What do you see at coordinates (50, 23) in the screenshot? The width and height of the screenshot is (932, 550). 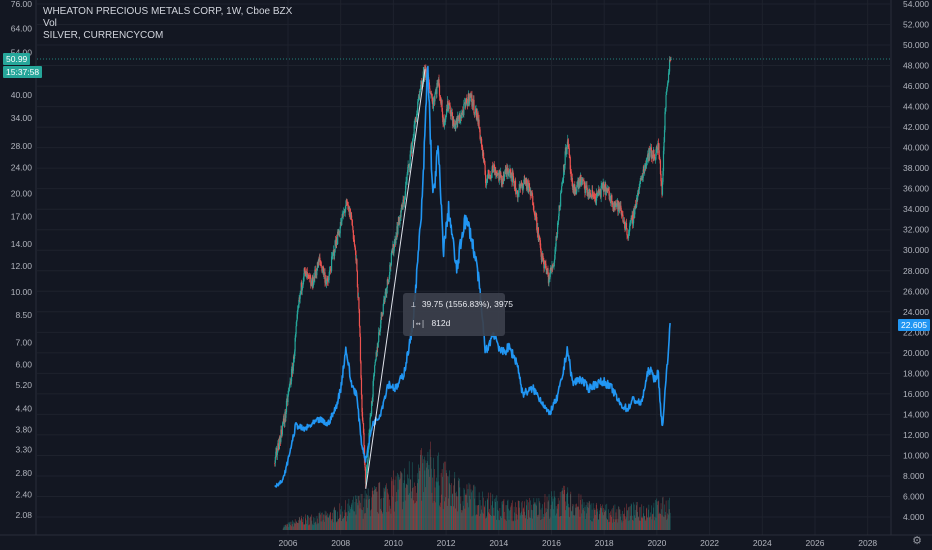 I see `legend-volume: Vol` at bounding box center [50, 23].